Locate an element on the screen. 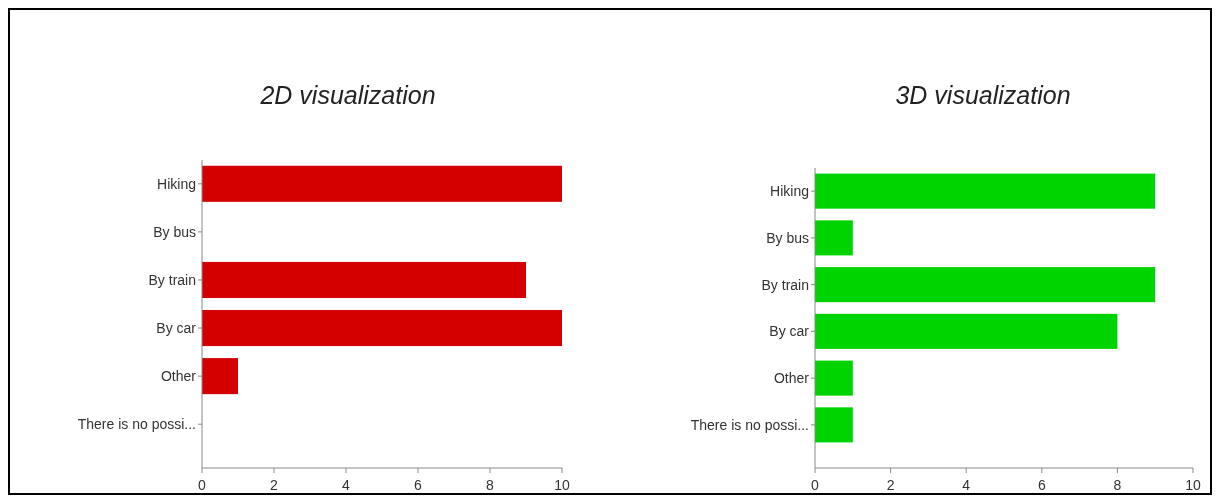 The image size is (1220, 503). chart-title: 3D visualization is located at coordinates (983, 95).